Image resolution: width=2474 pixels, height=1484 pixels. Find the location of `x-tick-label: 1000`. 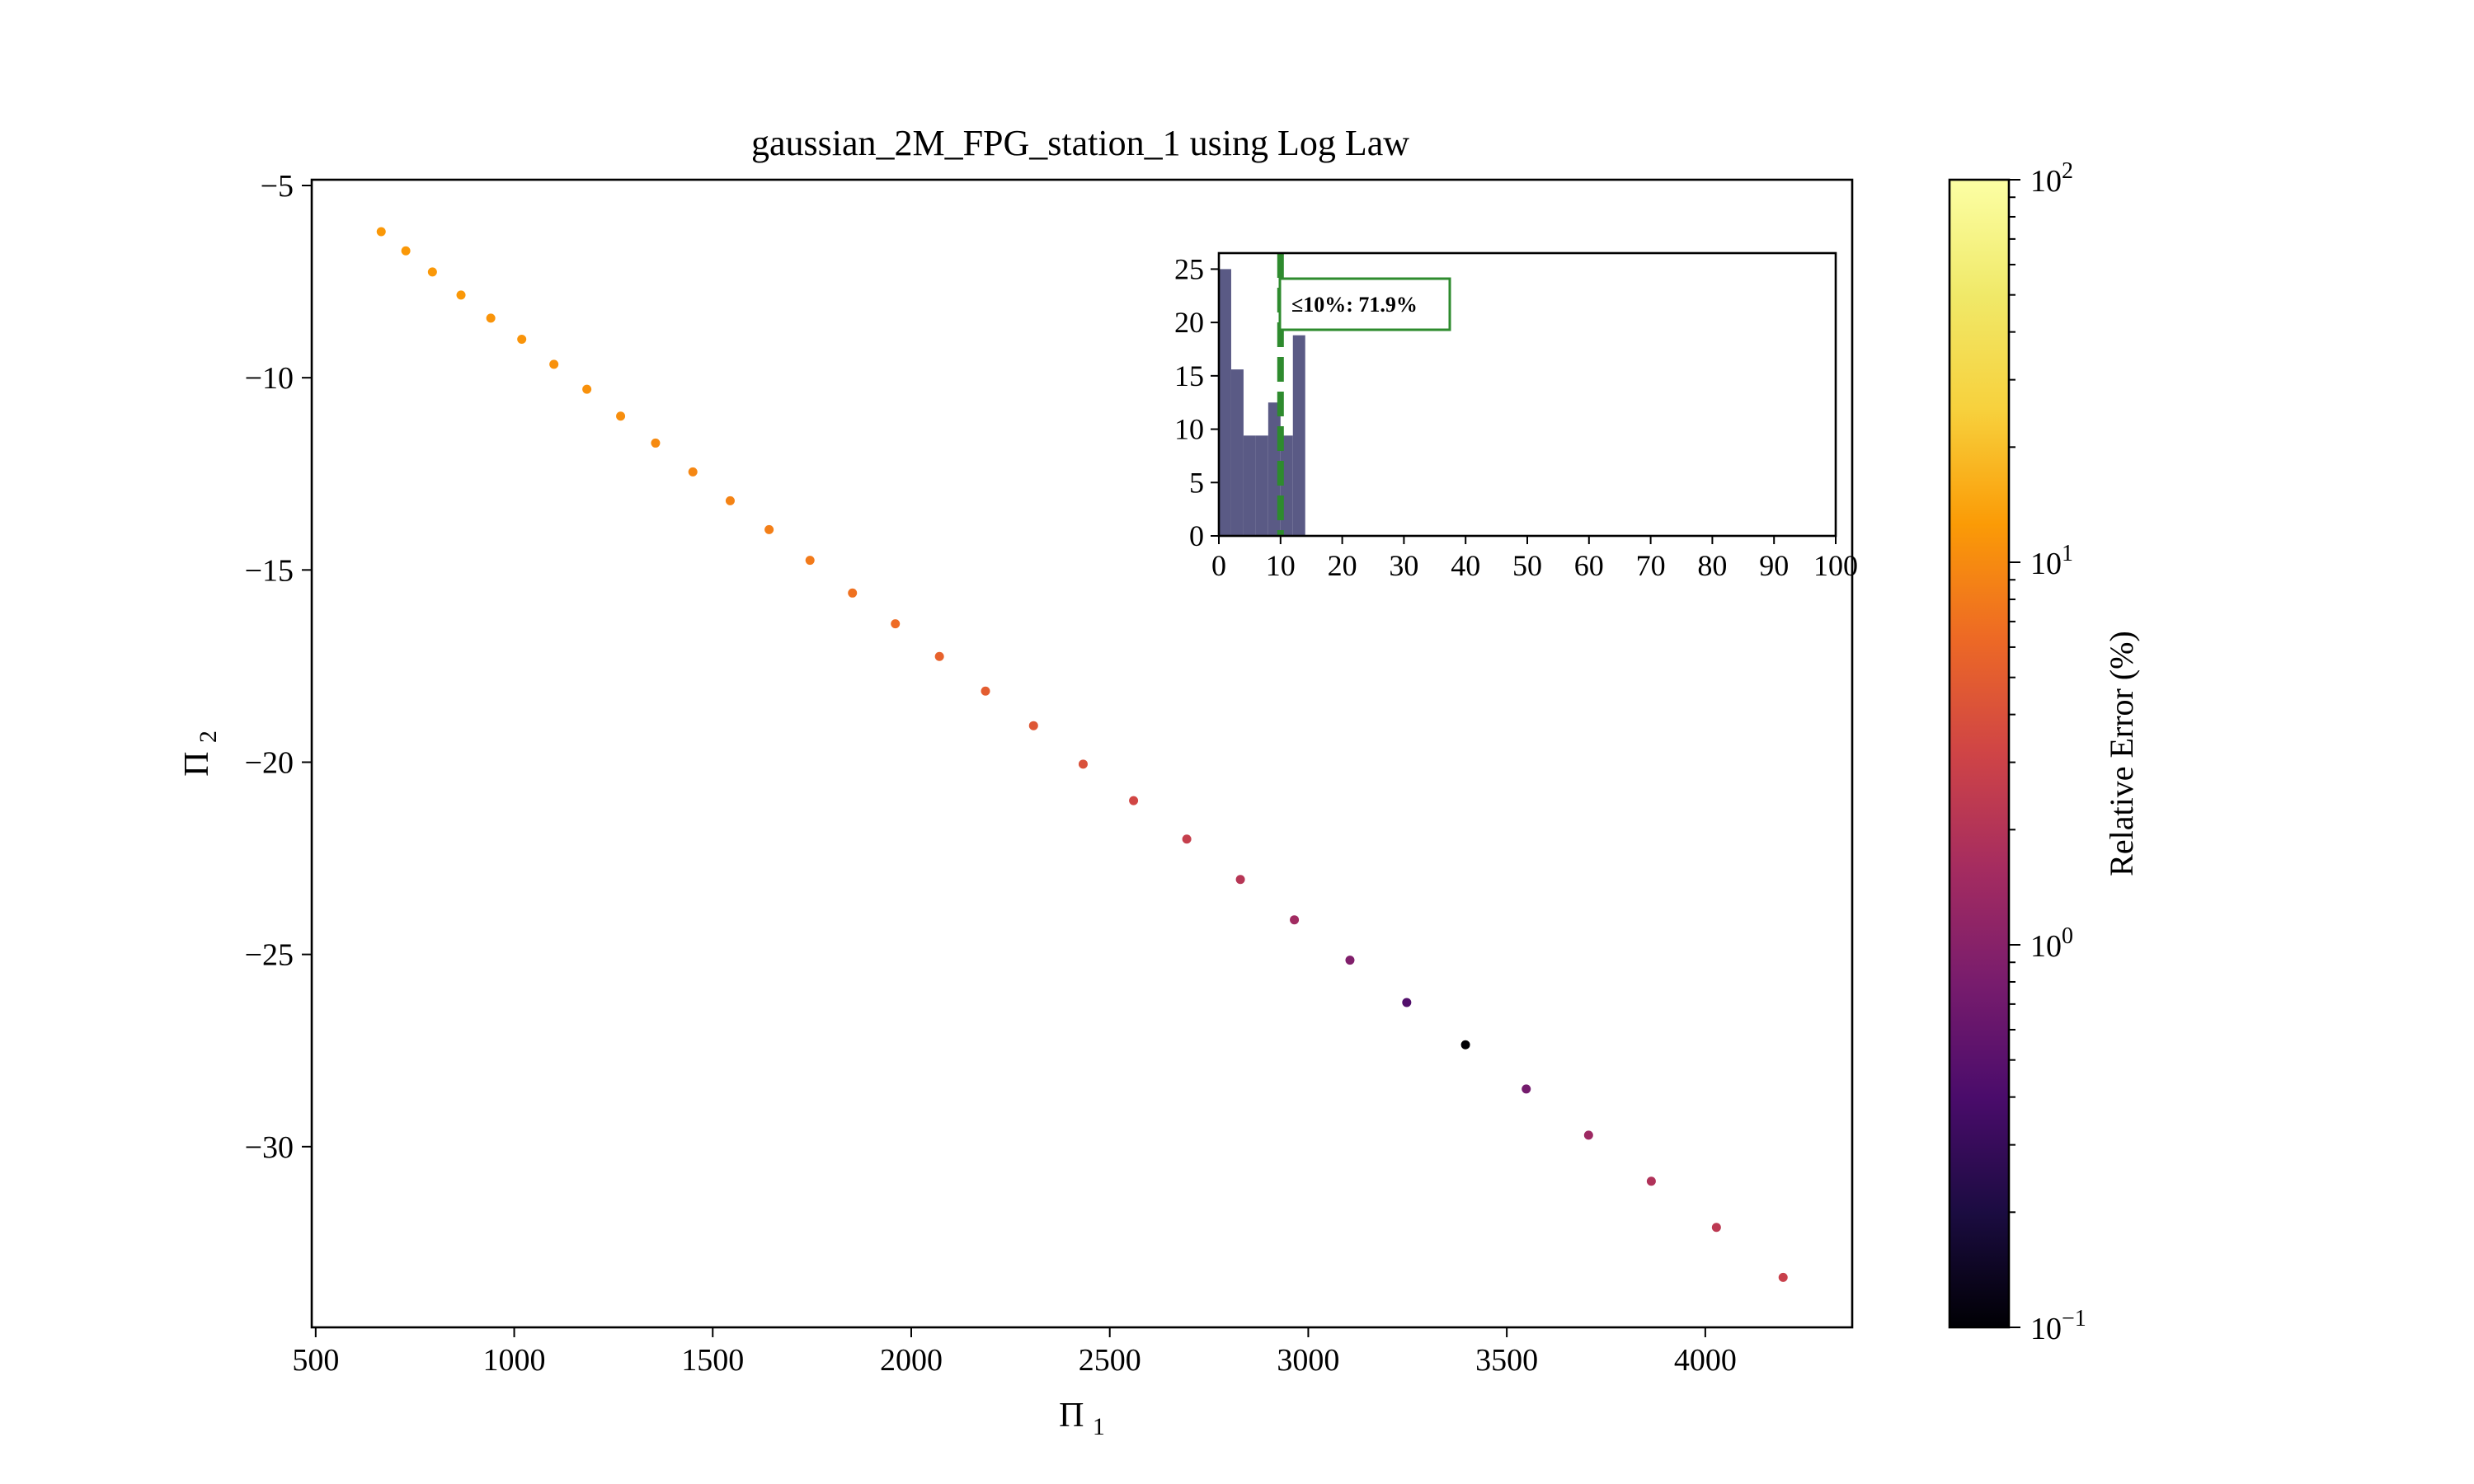

x-tick-label: 1000 is located at coordinates (514, 1360).